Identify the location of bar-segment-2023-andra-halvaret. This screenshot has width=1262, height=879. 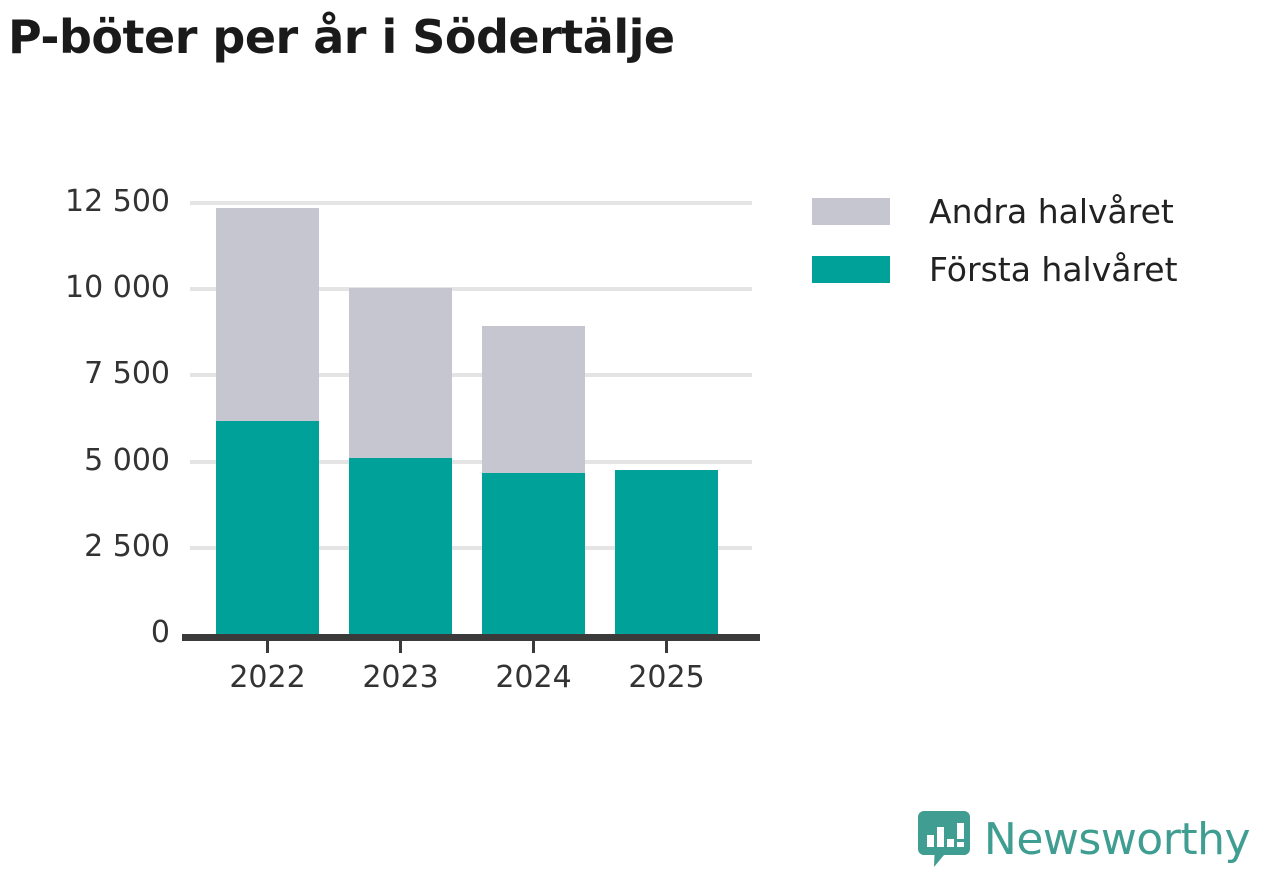
(400, 373).